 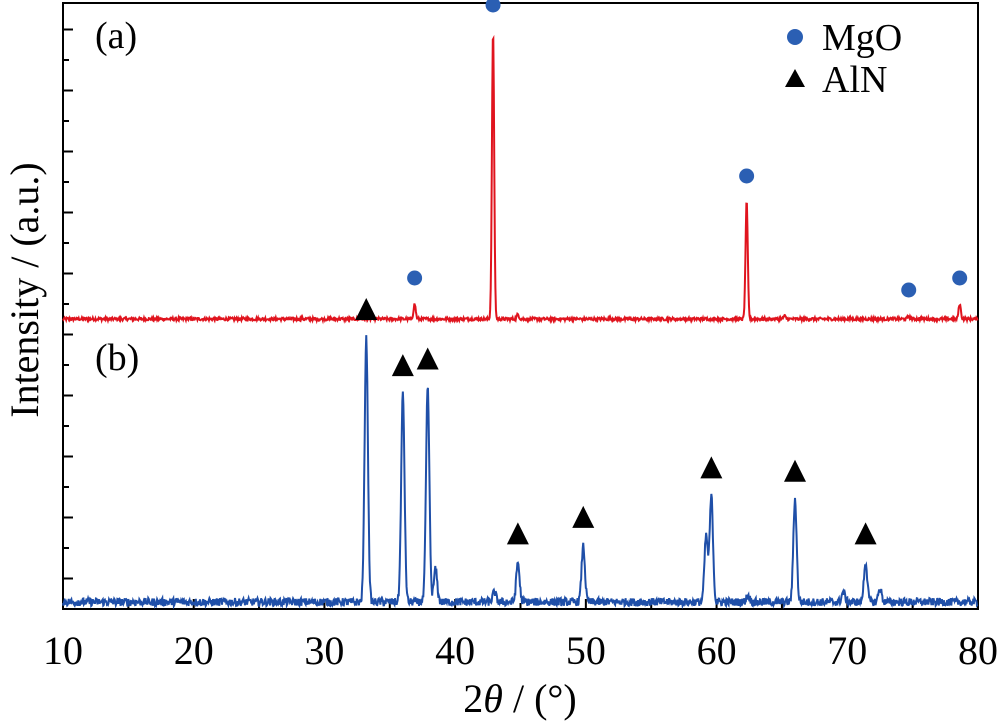 What do you see at coordinates (117, 358) in the screenshot?
I see `panel-label-b: (b)` at bounding box center [117, 358].